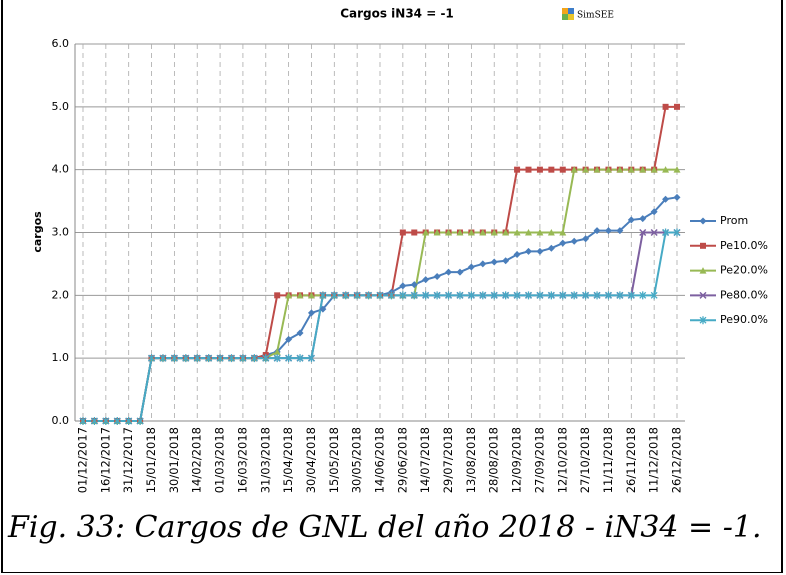  What do you see at coordinates (242, 460) in the screenshot?
I see `x-tick-label: 16/03/2018` at bounding box center [242, 460].